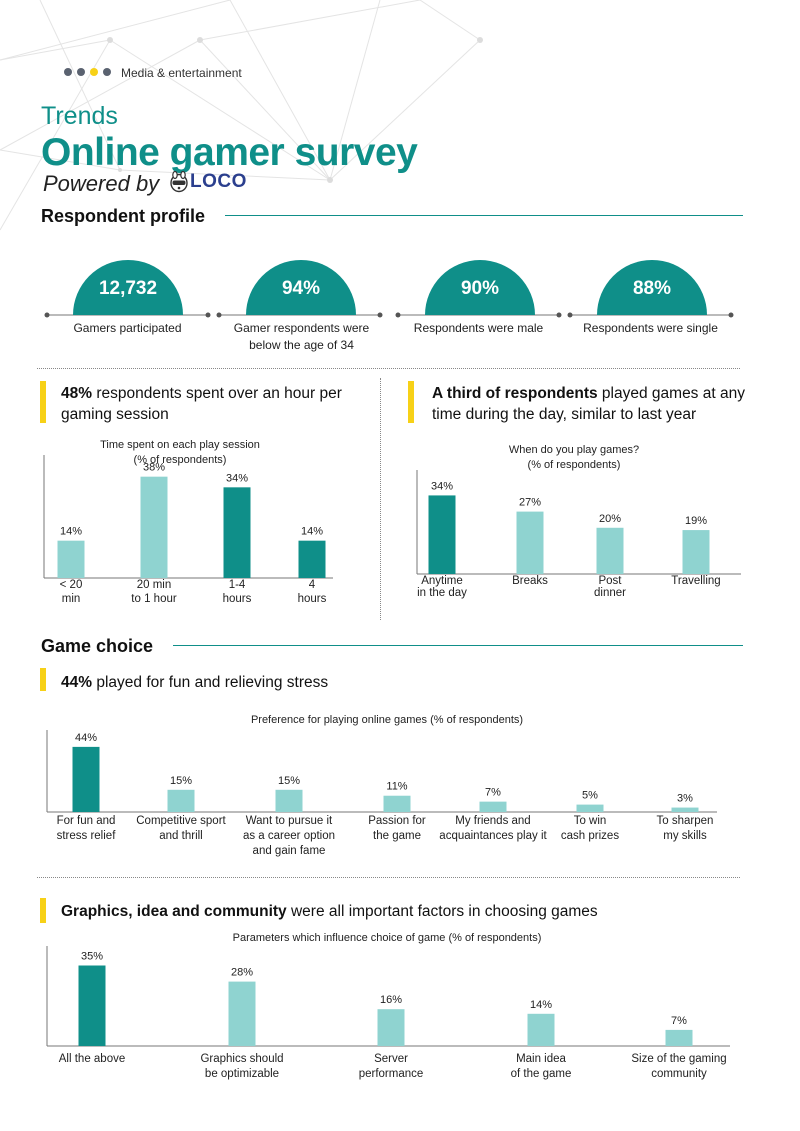 The width and height of the screenshot is (800, 1131). Describe the element at coordinates (397, 836) in the screenshot. I see `category-tick-label: the game` at that location.